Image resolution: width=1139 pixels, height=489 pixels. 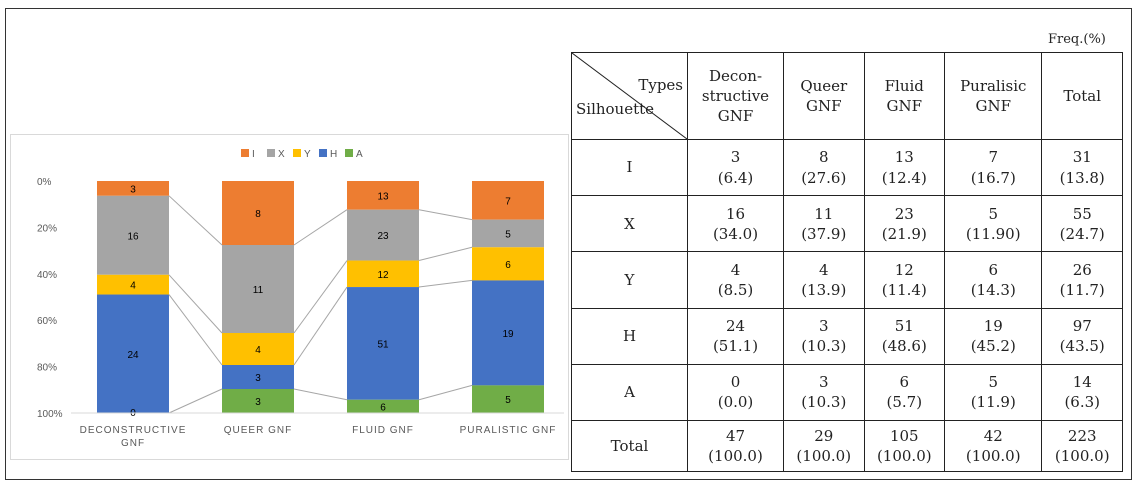 I want to click on y-tick-label: 80%, so click(x=47, y=368).